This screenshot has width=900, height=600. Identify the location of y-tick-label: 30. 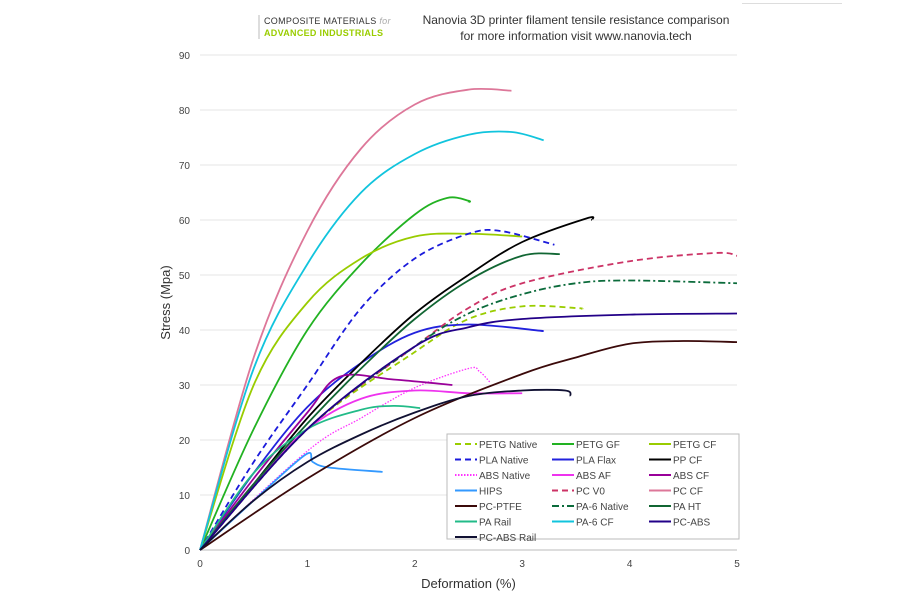
(185, 386).